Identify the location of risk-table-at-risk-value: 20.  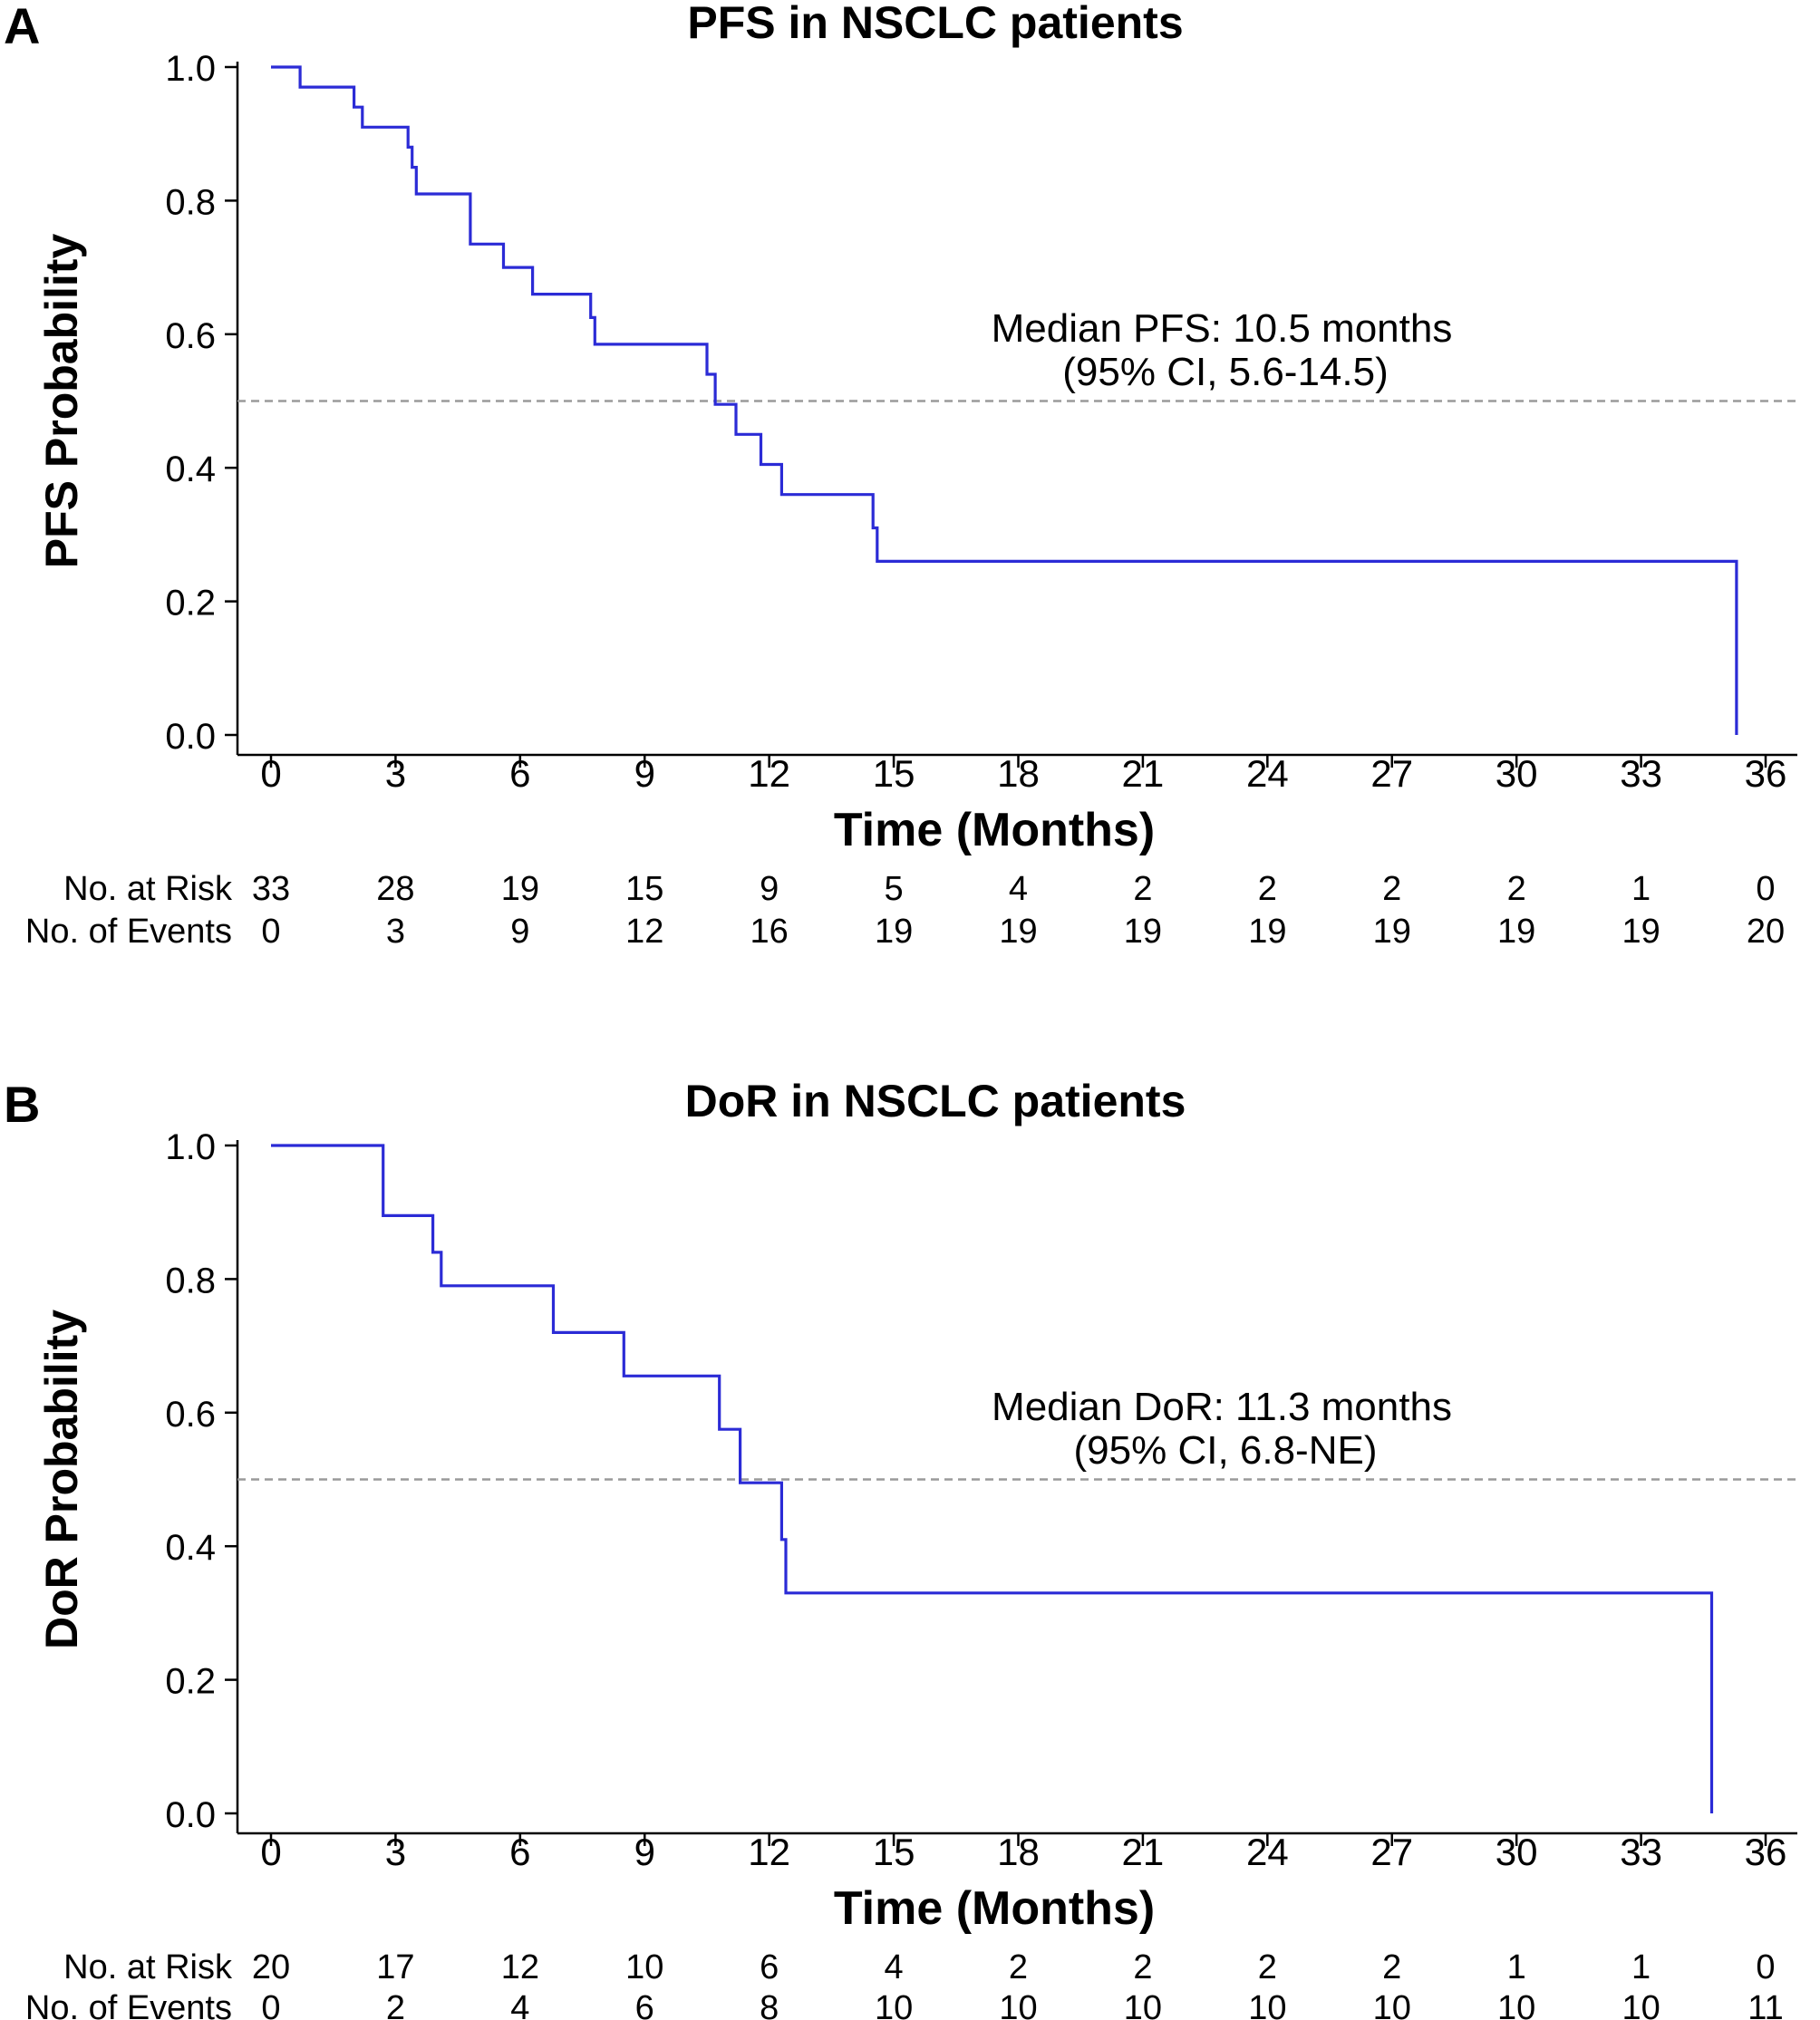
(271, 1967).